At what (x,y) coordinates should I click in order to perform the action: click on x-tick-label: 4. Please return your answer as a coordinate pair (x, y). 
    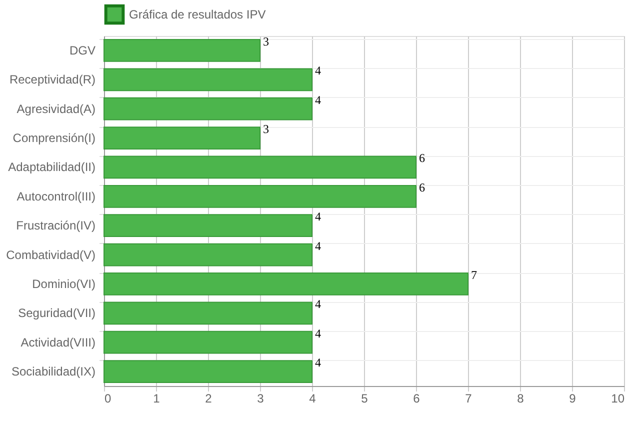
    Looking at the image, I should click on (312, 399).